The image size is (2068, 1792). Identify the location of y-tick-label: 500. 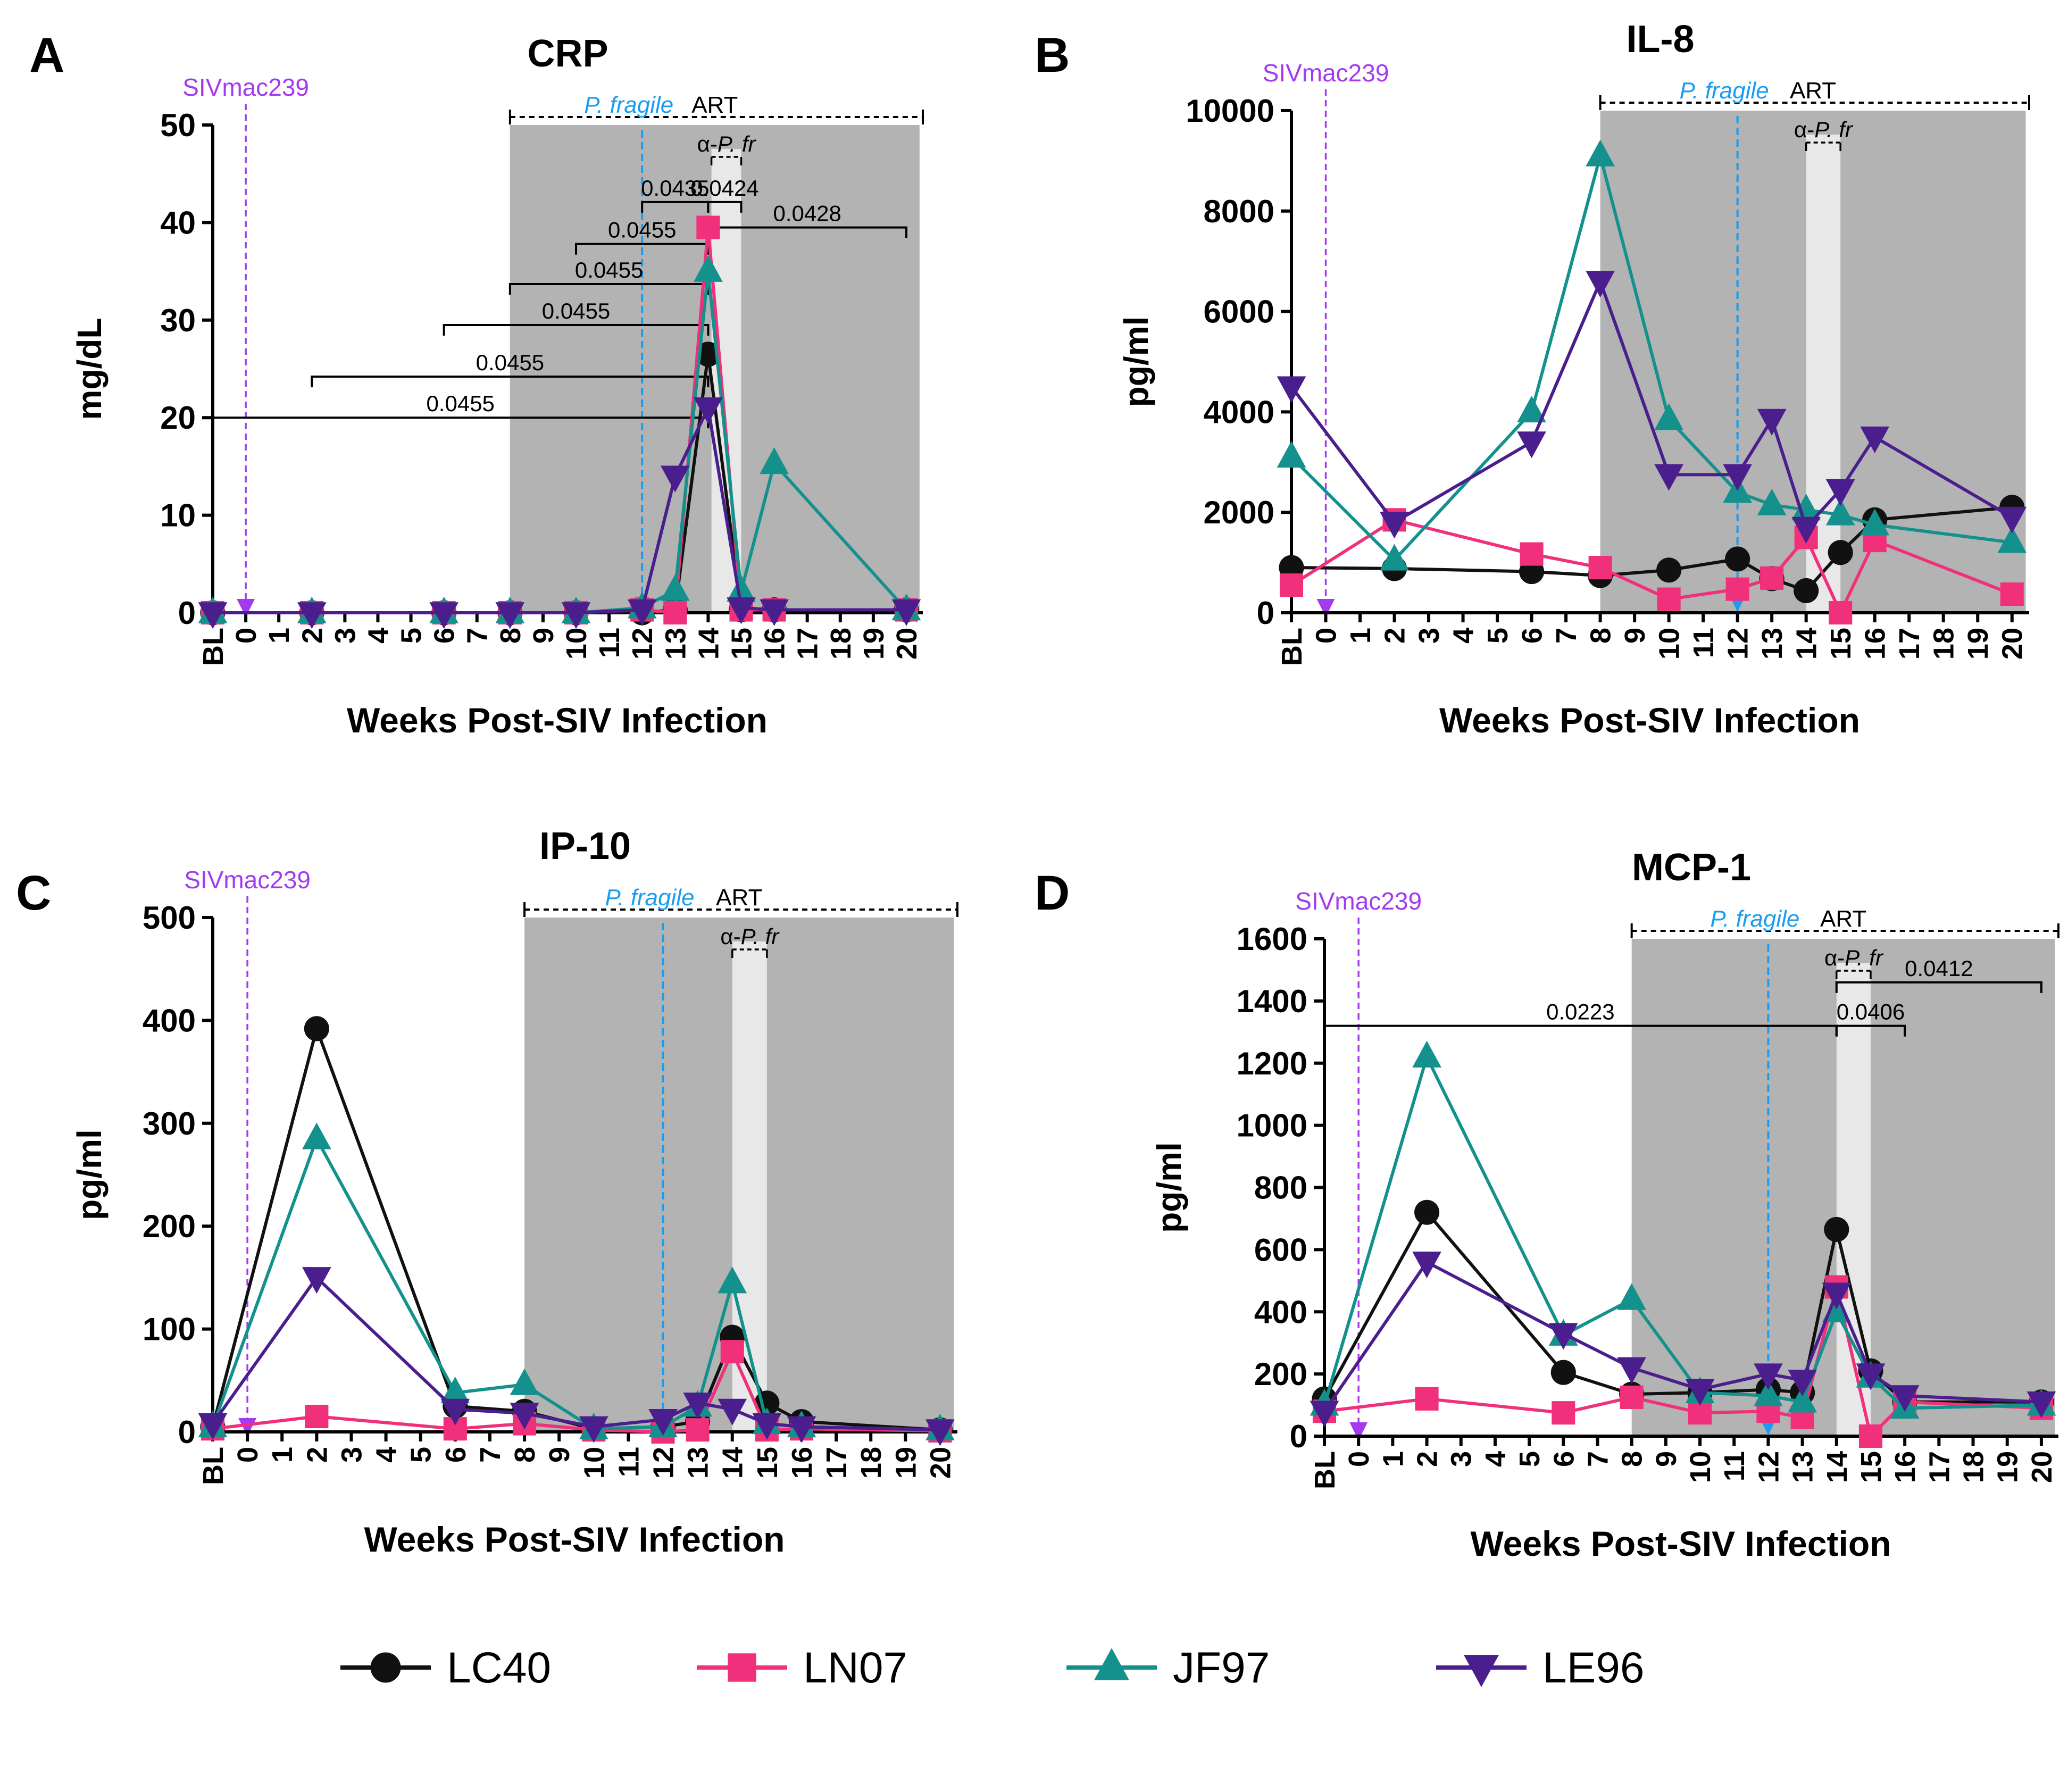
(169, 918).